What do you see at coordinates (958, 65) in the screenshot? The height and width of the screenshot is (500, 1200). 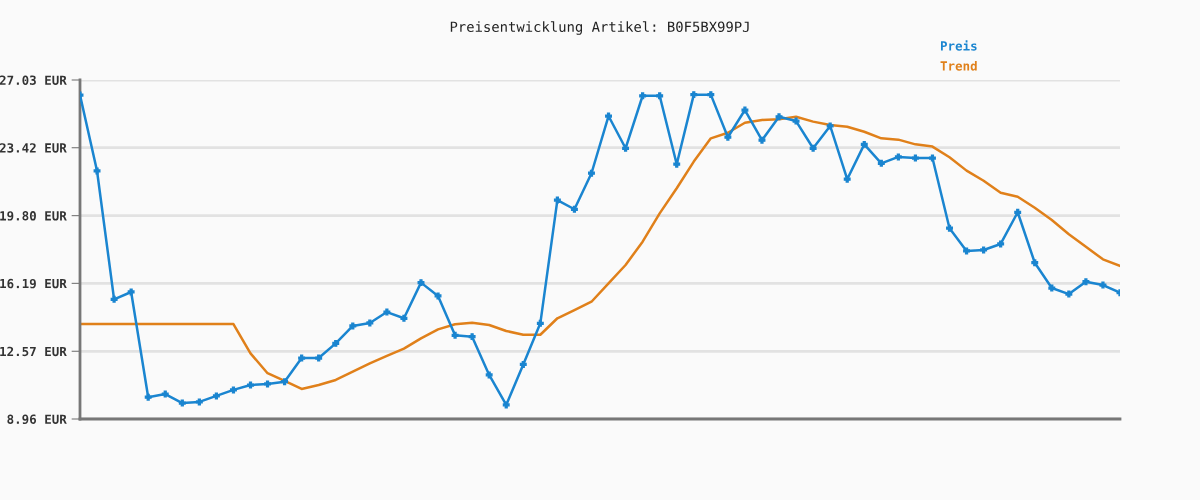 I see `text: Trend` at bounding box center [958, 65].